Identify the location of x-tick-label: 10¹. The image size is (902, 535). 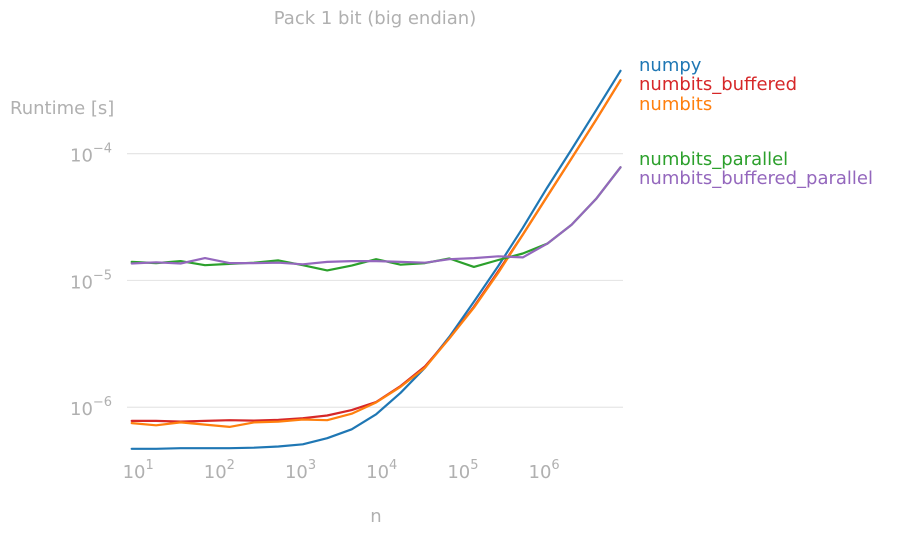
(138, 470).